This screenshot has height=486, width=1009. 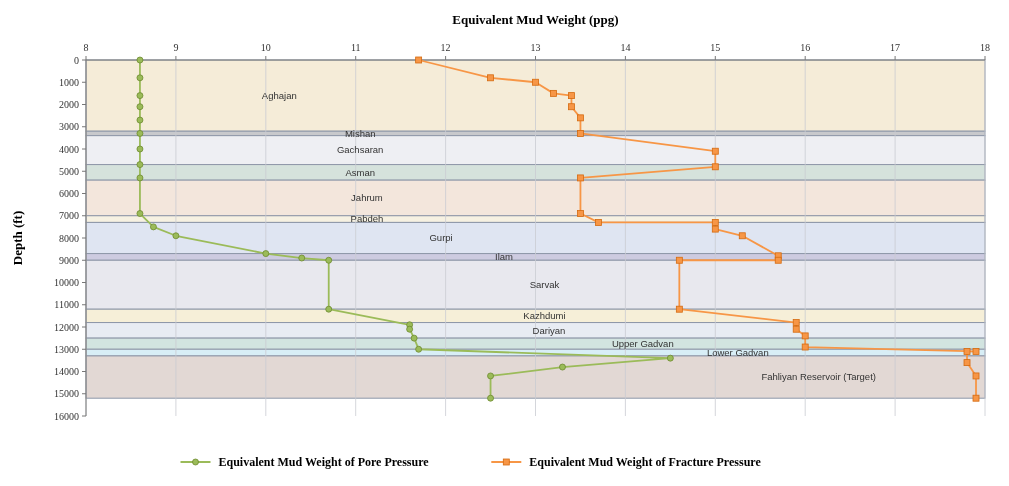 What do you see at coordinates (176, 47) in the screenshot?
I see `x-tick-label: 9` at bounding box center [176, 47].